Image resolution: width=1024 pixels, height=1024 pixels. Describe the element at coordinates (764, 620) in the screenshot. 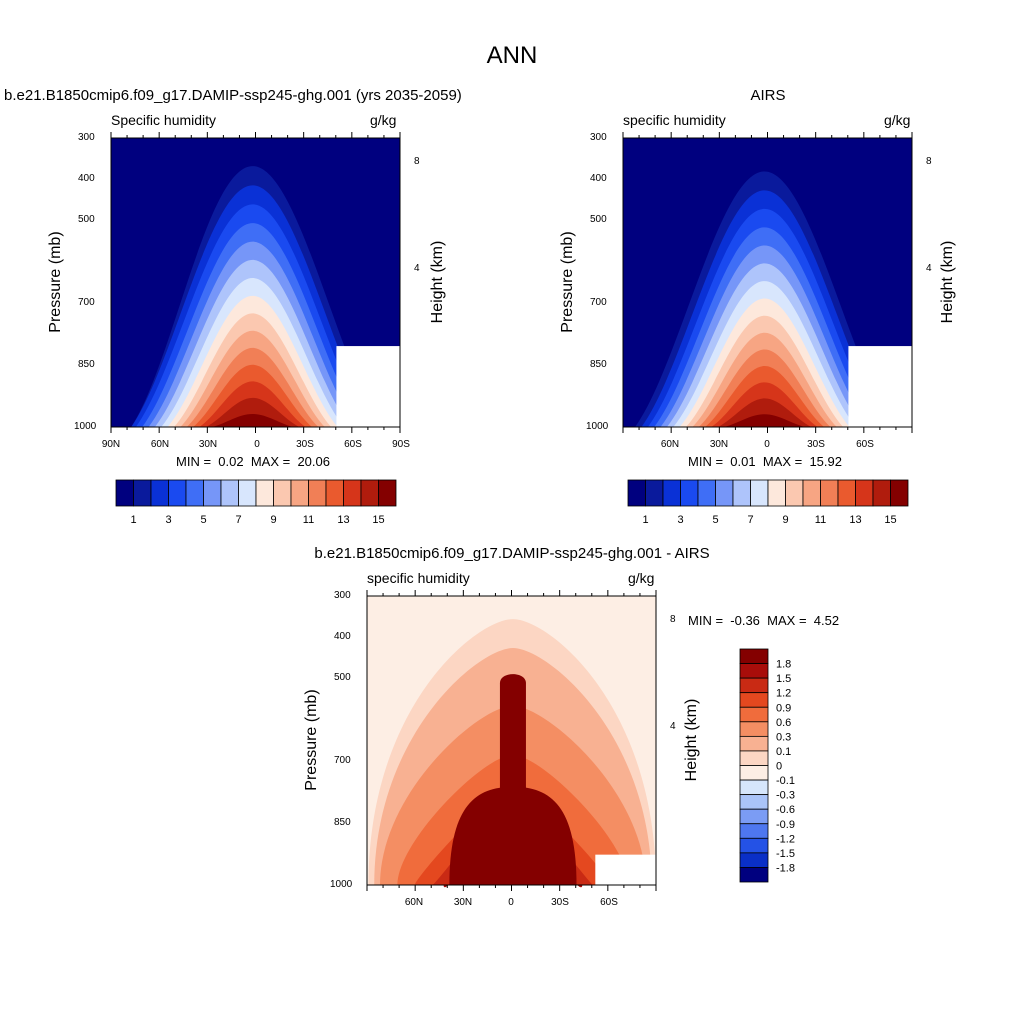

I see `difference-min-max: MIN = -0.36 MAX = 4.52` at that location.